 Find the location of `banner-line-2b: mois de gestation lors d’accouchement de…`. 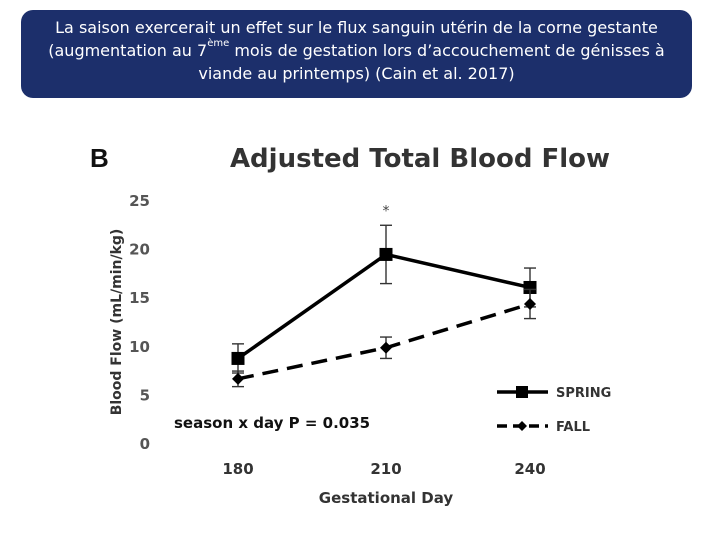

banner-line-2b: mois de gestation lors d’accouchement de… is located at coordinates (447, 50).